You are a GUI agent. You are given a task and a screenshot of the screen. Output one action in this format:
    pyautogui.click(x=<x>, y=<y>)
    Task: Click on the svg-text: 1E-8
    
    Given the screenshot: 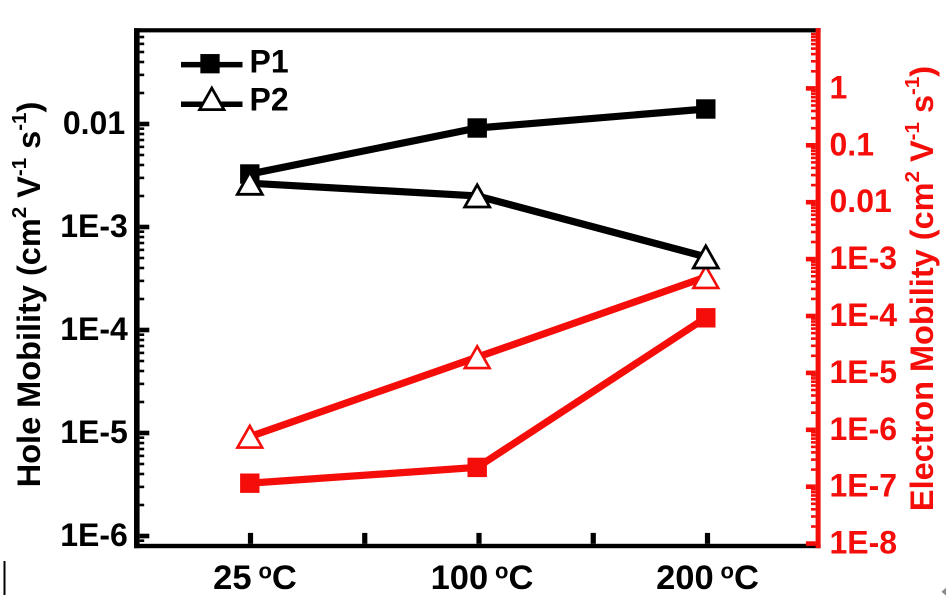 What is the action you would take?
    pyautogui.click(x=864, y=543)
    